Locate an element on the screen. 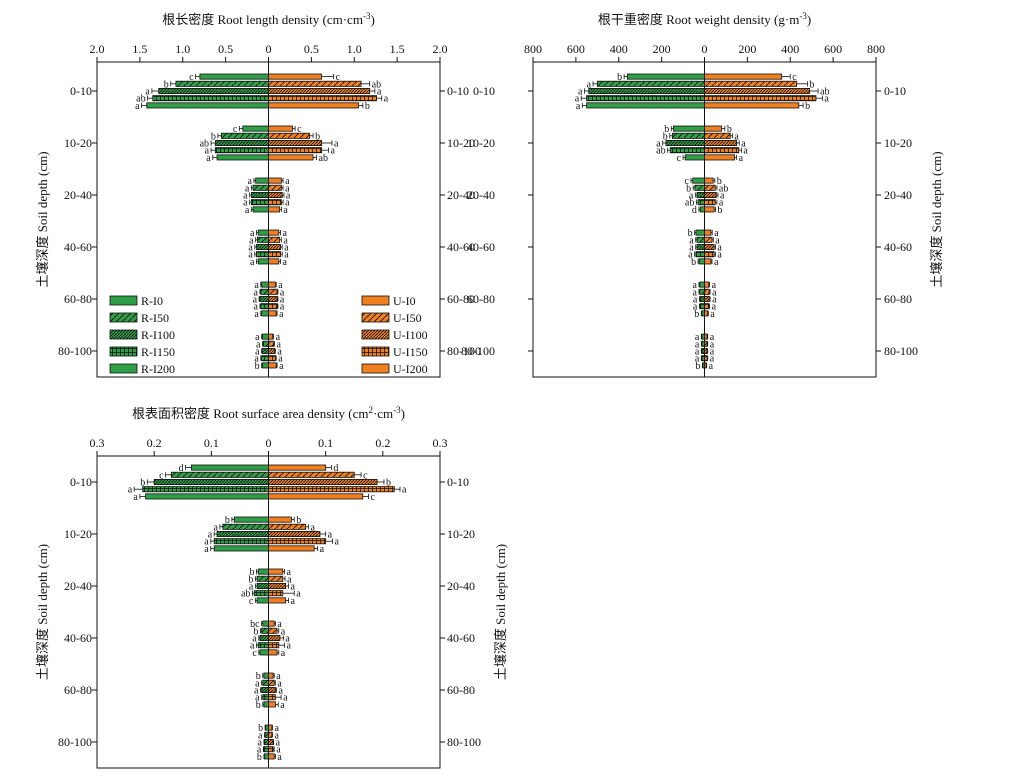 This screenshot has height=784, width=1018. legend-swatch-u-i200 is located at coordinates (375, 368).